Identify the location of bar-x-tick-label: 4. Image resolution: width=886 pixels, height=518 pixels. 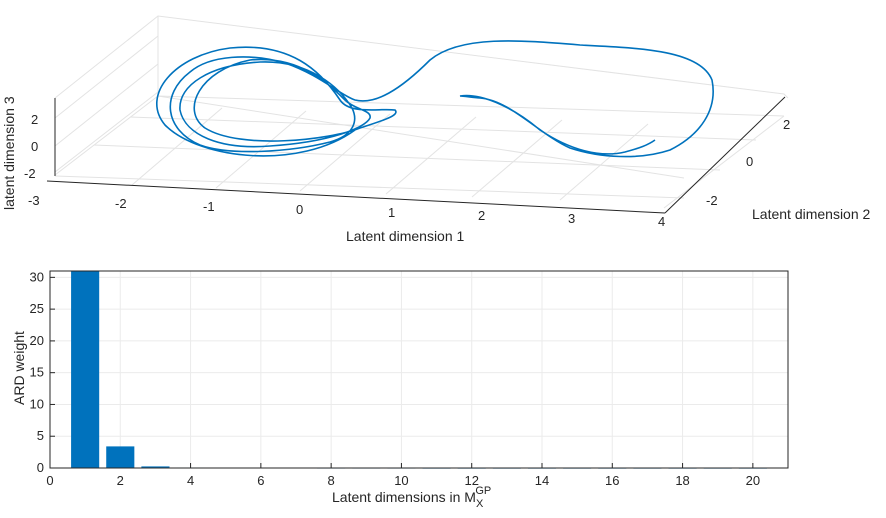
(190, 480).